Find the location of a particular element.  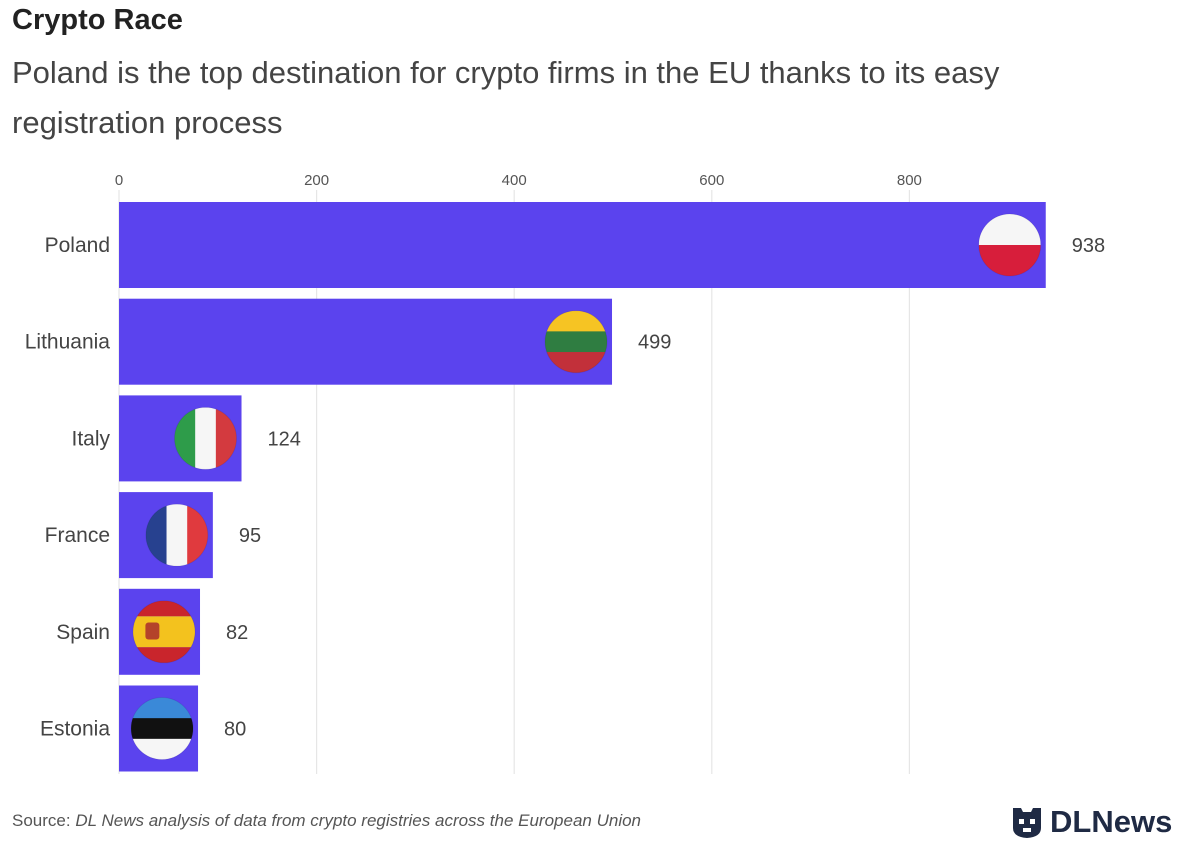

spain-flag is located at coordinates (164, 632).